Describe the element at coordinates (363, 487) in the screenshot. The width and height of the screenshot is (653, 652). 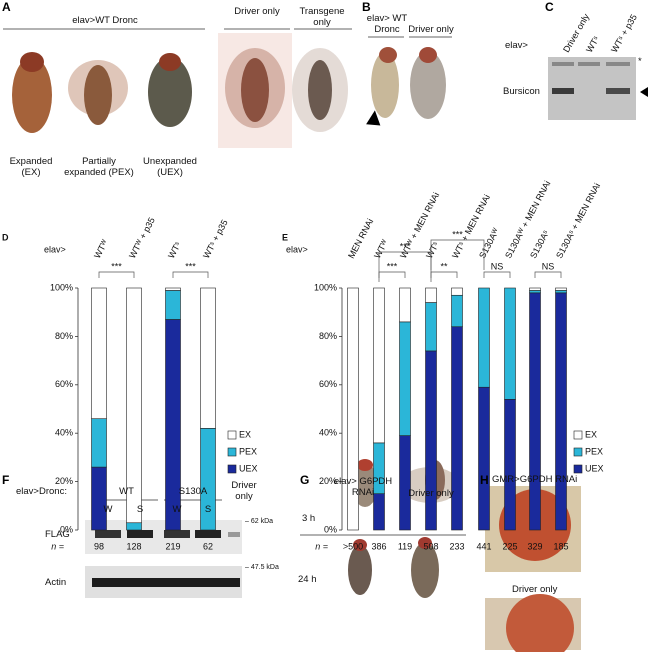
I see `panel-header: elav> G6PDH RNAi` at that location.